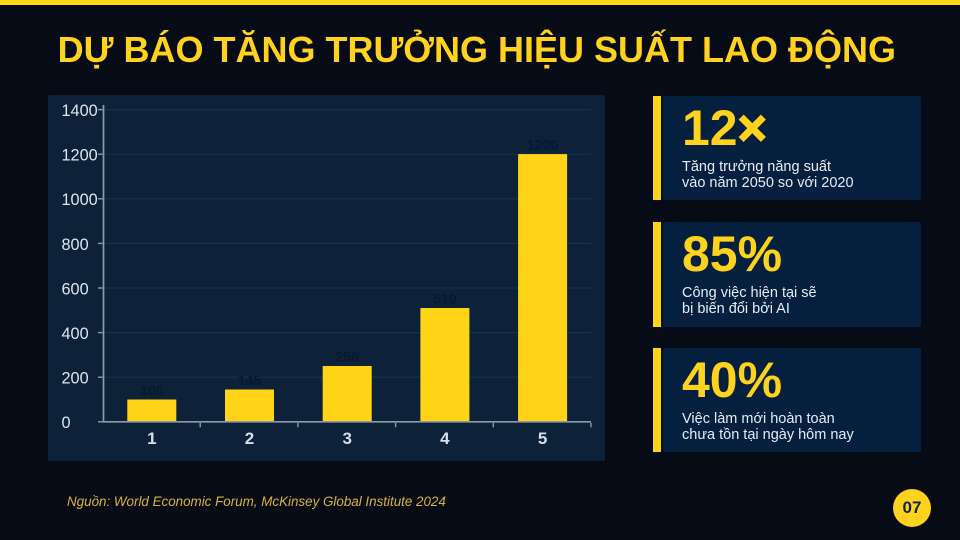 This screenshot has height=540, width=960. What do you see at coordinates (152, 390) in the screenshot?
I see `svg-text: 100` at bounding box center [152, 390].